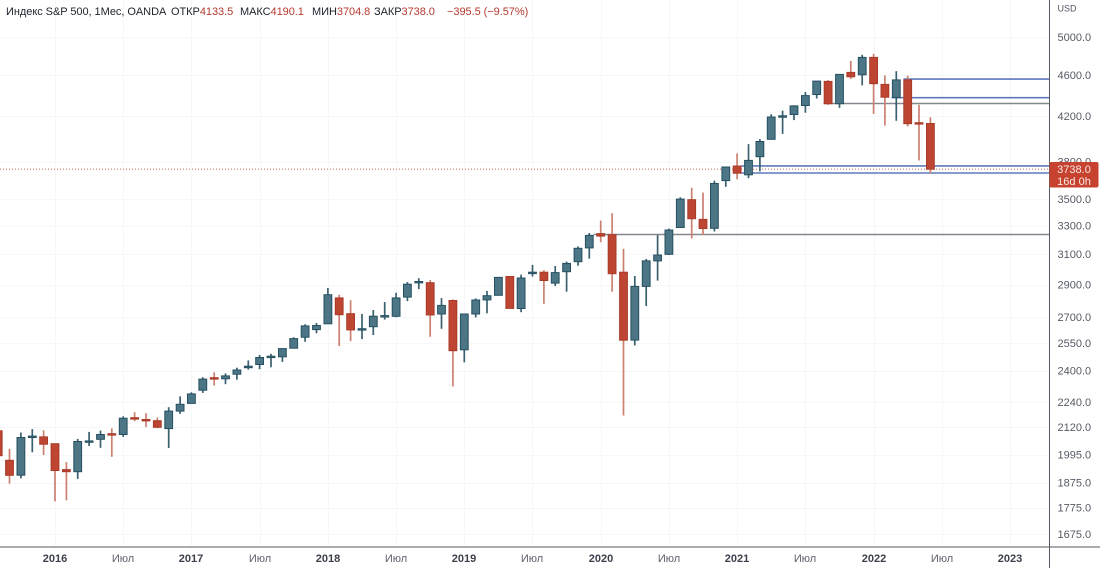 The height and width of the screenshot is (568, 1100). Describe the element at coordinates (1075, 318) in the screenshot. I see `svg-text: 2700.0` at that location.